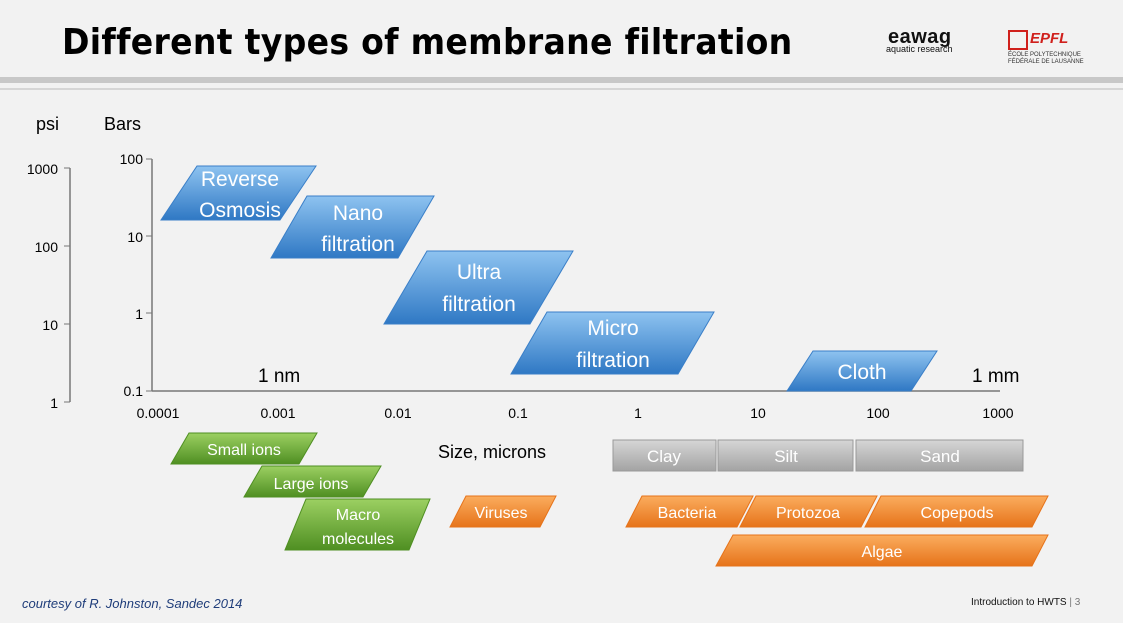  I want to click on organism-copepods: Copepods, so click(956, 511).